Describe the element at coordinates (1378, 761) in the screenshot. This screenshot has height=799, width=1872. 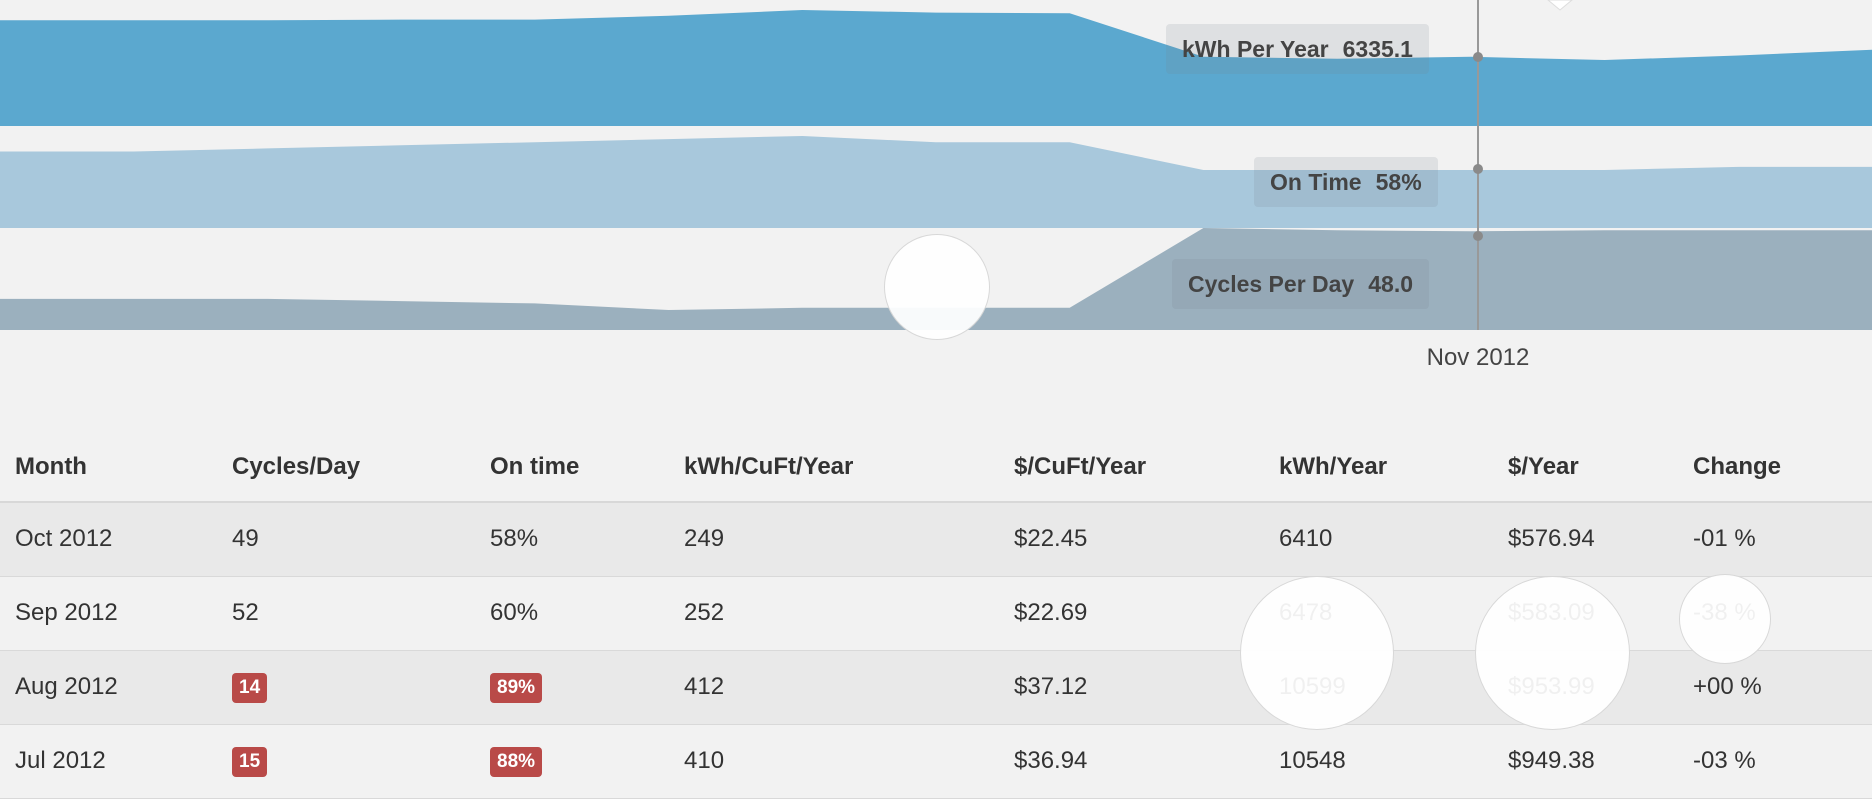
I see `cell-kwh-year: 10548` at that location.